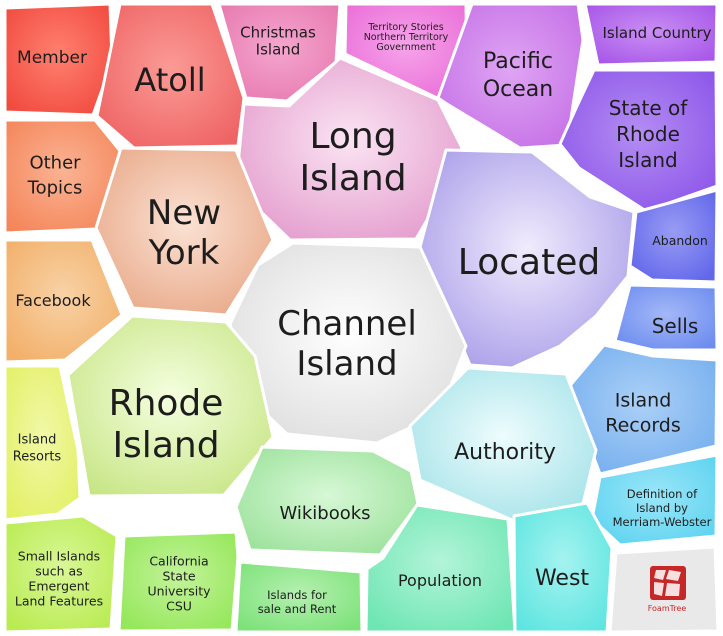  I want to click on cell-atoll, so click(170, 76).